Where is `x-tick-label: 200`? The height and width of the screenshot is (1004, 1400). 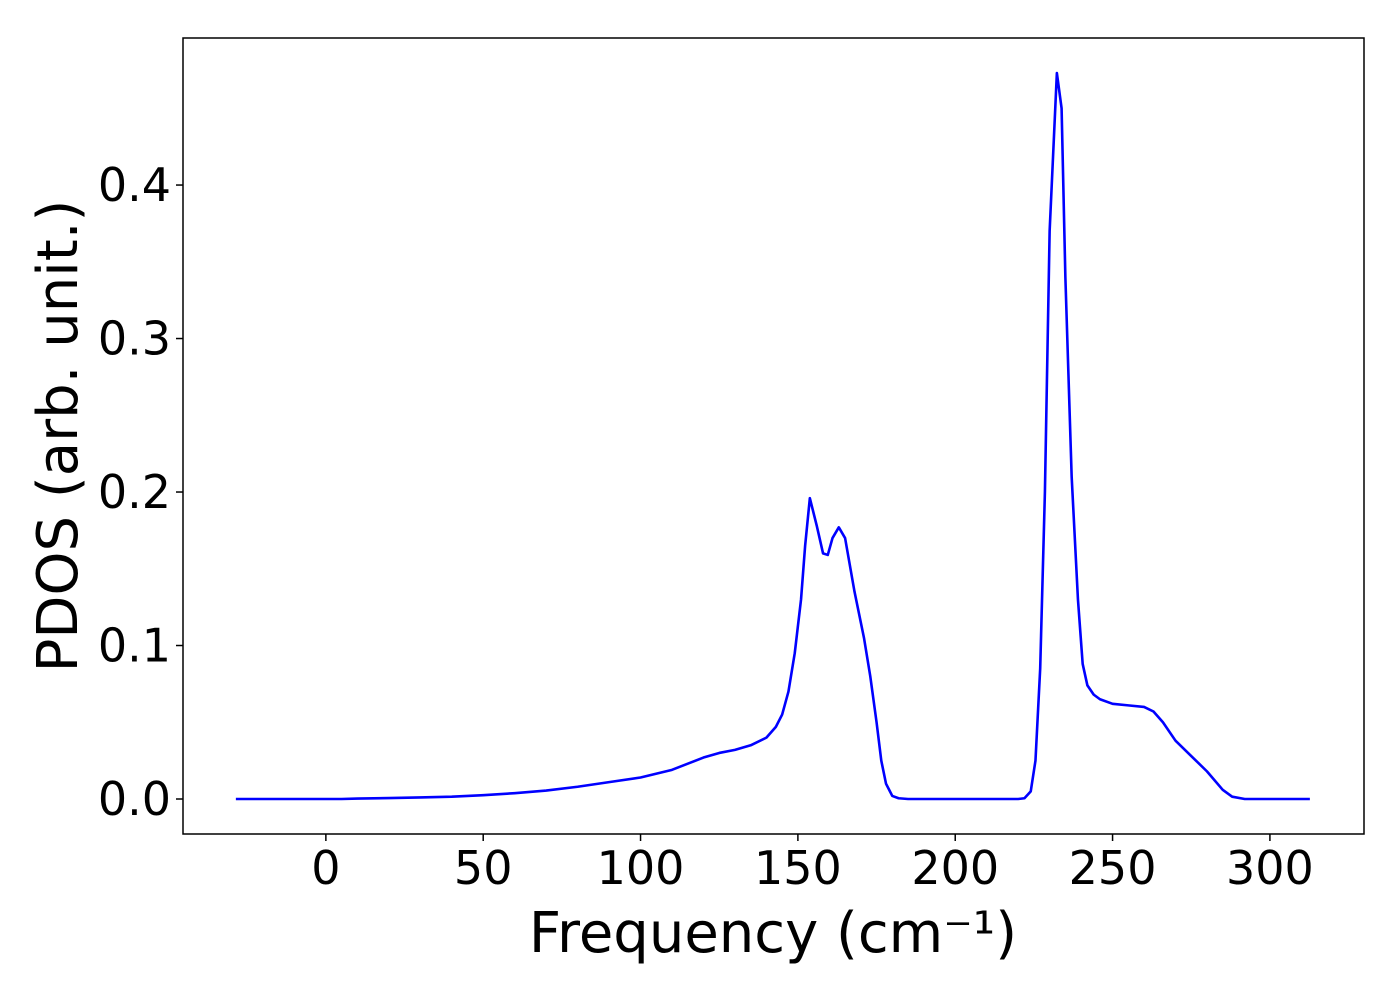
x-tick-label: 200 is located at coordinates (955, 868).